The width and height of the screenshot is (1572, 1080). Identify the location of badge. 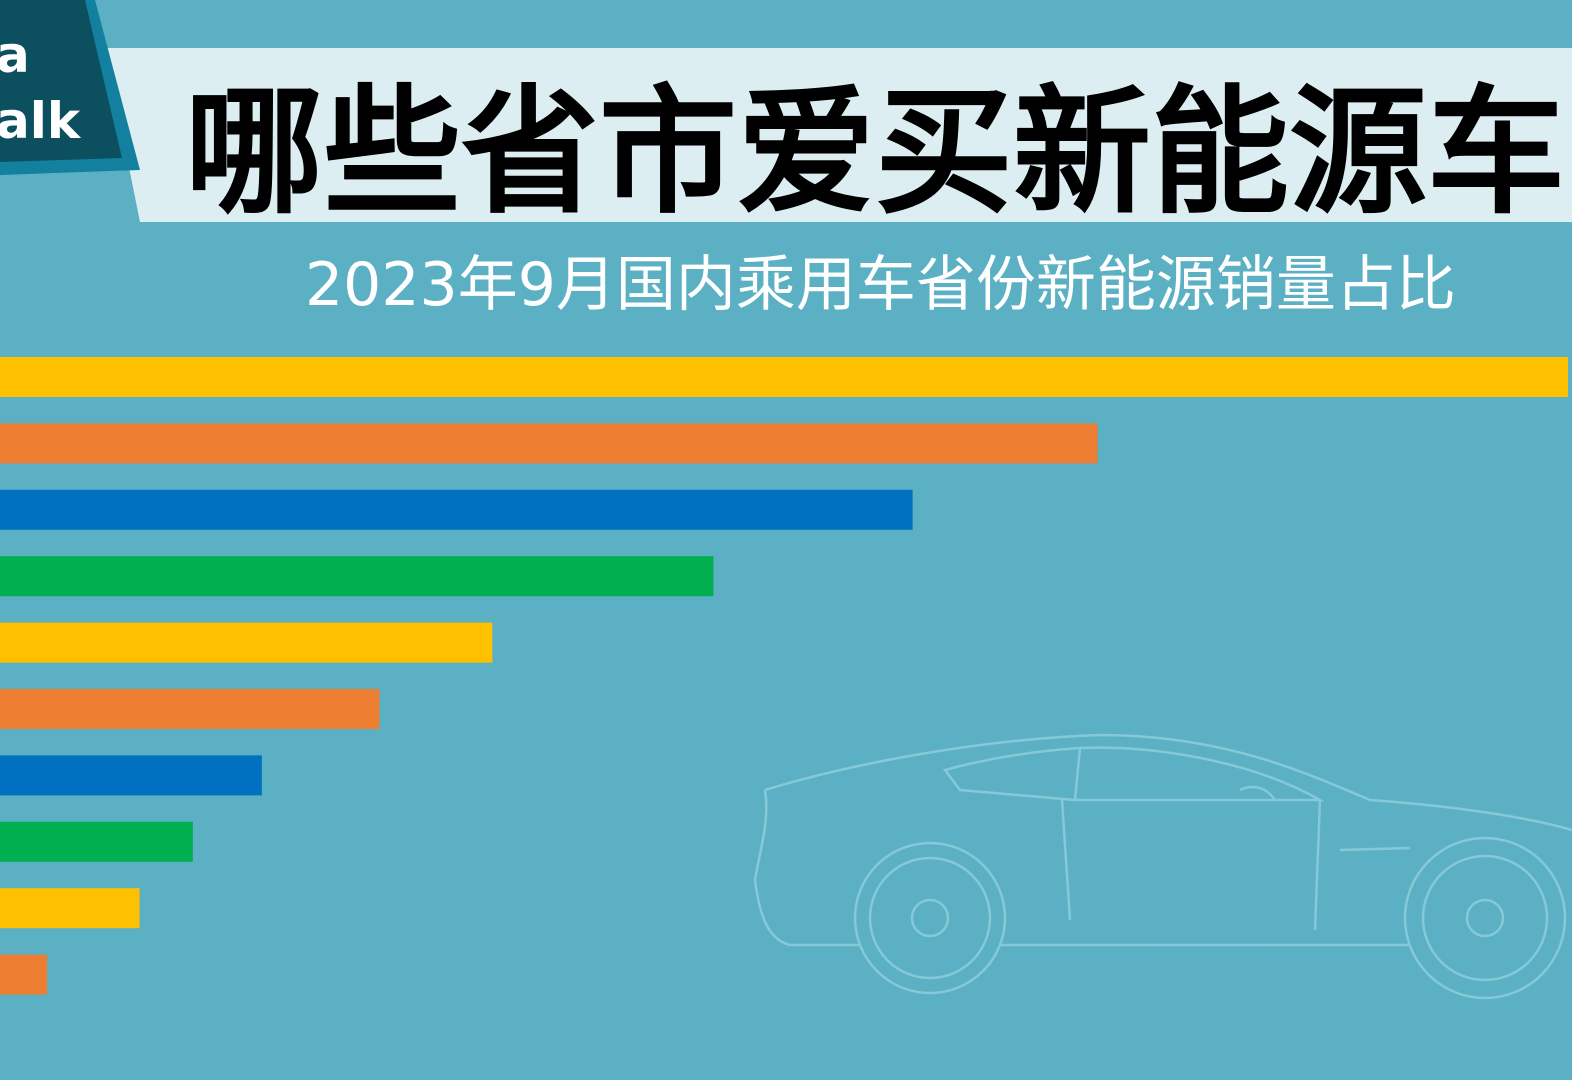
(61, 81).